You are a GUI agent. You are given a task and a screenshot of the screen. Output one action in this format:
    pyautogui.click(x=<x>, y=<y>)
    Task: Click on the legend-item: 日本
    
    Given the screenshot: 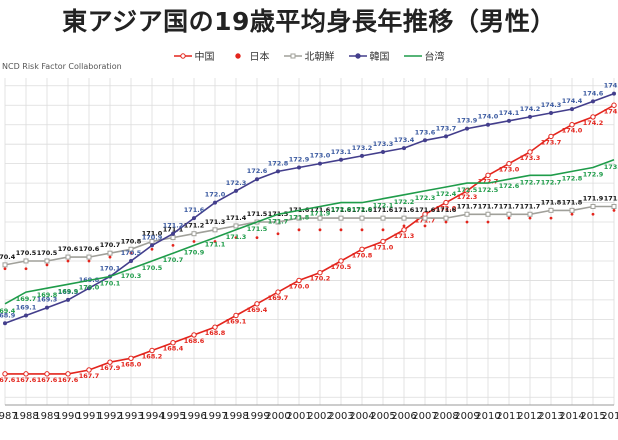 What is the action you would take?
    pyautogui.click(x=249, y=55)
    